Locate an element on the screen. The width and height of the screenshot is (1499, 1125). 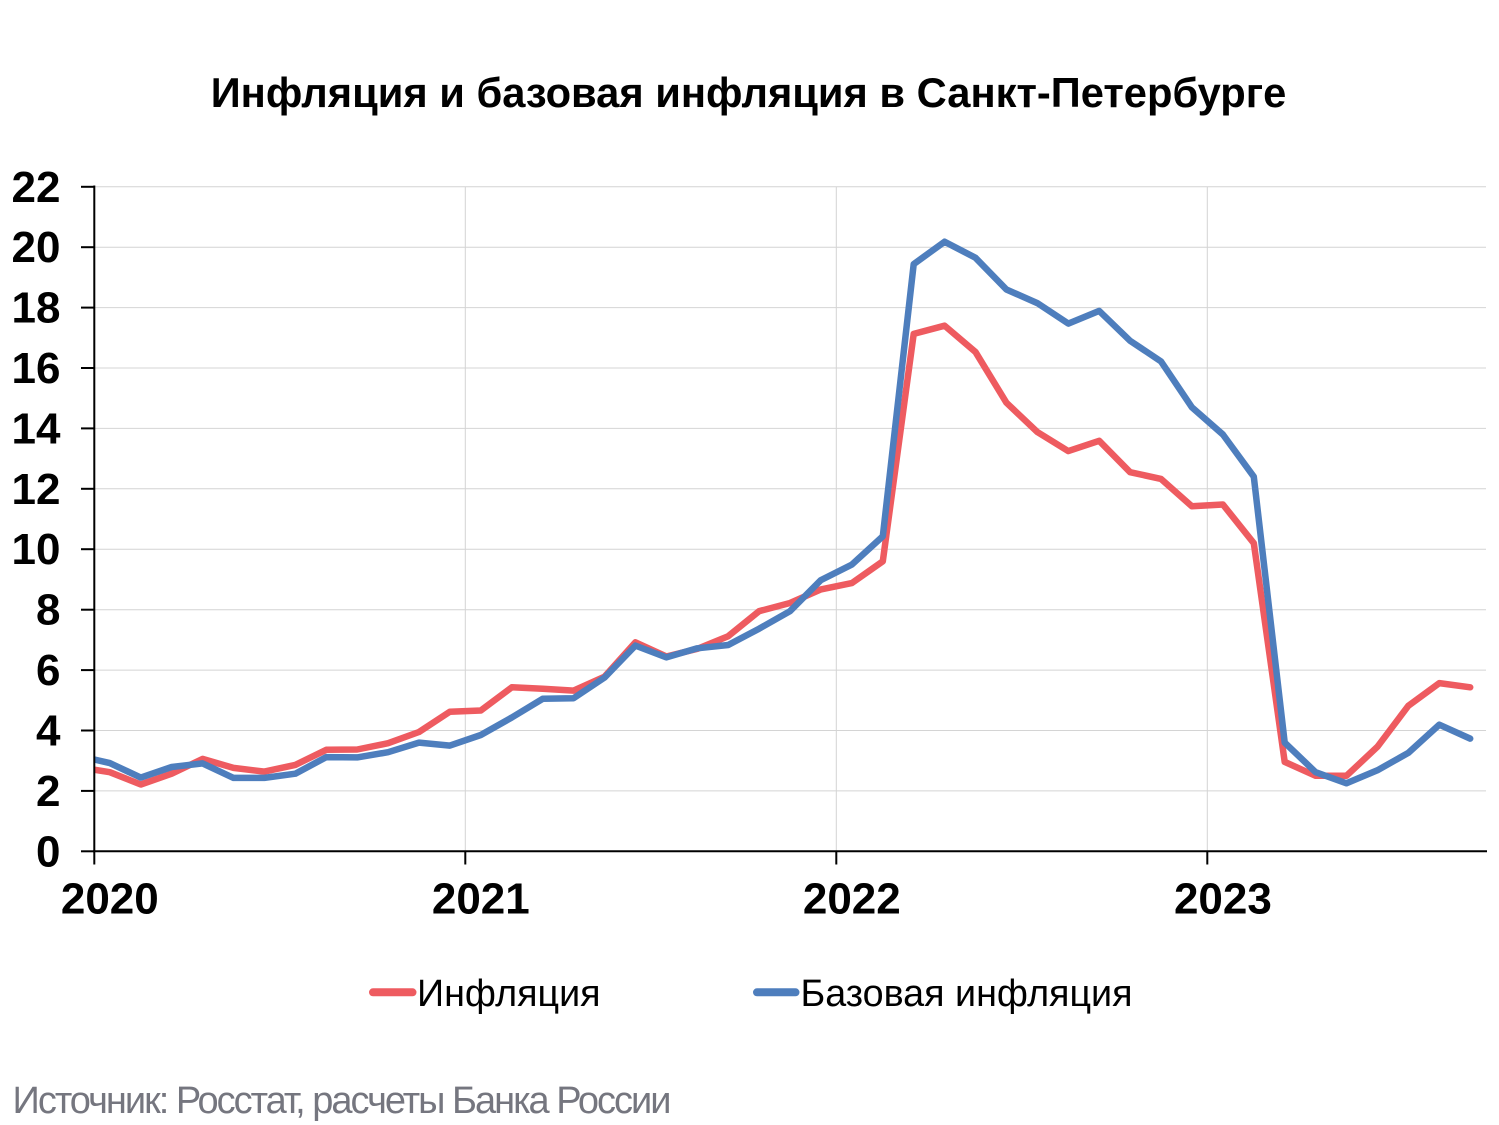
svg-text: Базовая инфляция is located at coordinates (967, 993).